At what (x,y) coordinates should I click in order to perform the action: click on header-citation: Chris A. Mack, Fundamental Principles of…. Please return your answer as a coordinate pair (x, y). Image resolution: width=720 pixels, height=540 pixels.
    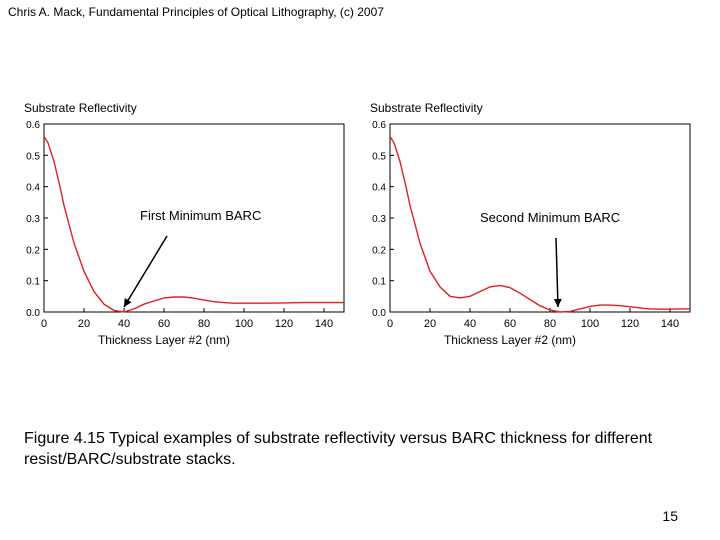
    Looking at the image, I should click on (196, 12).